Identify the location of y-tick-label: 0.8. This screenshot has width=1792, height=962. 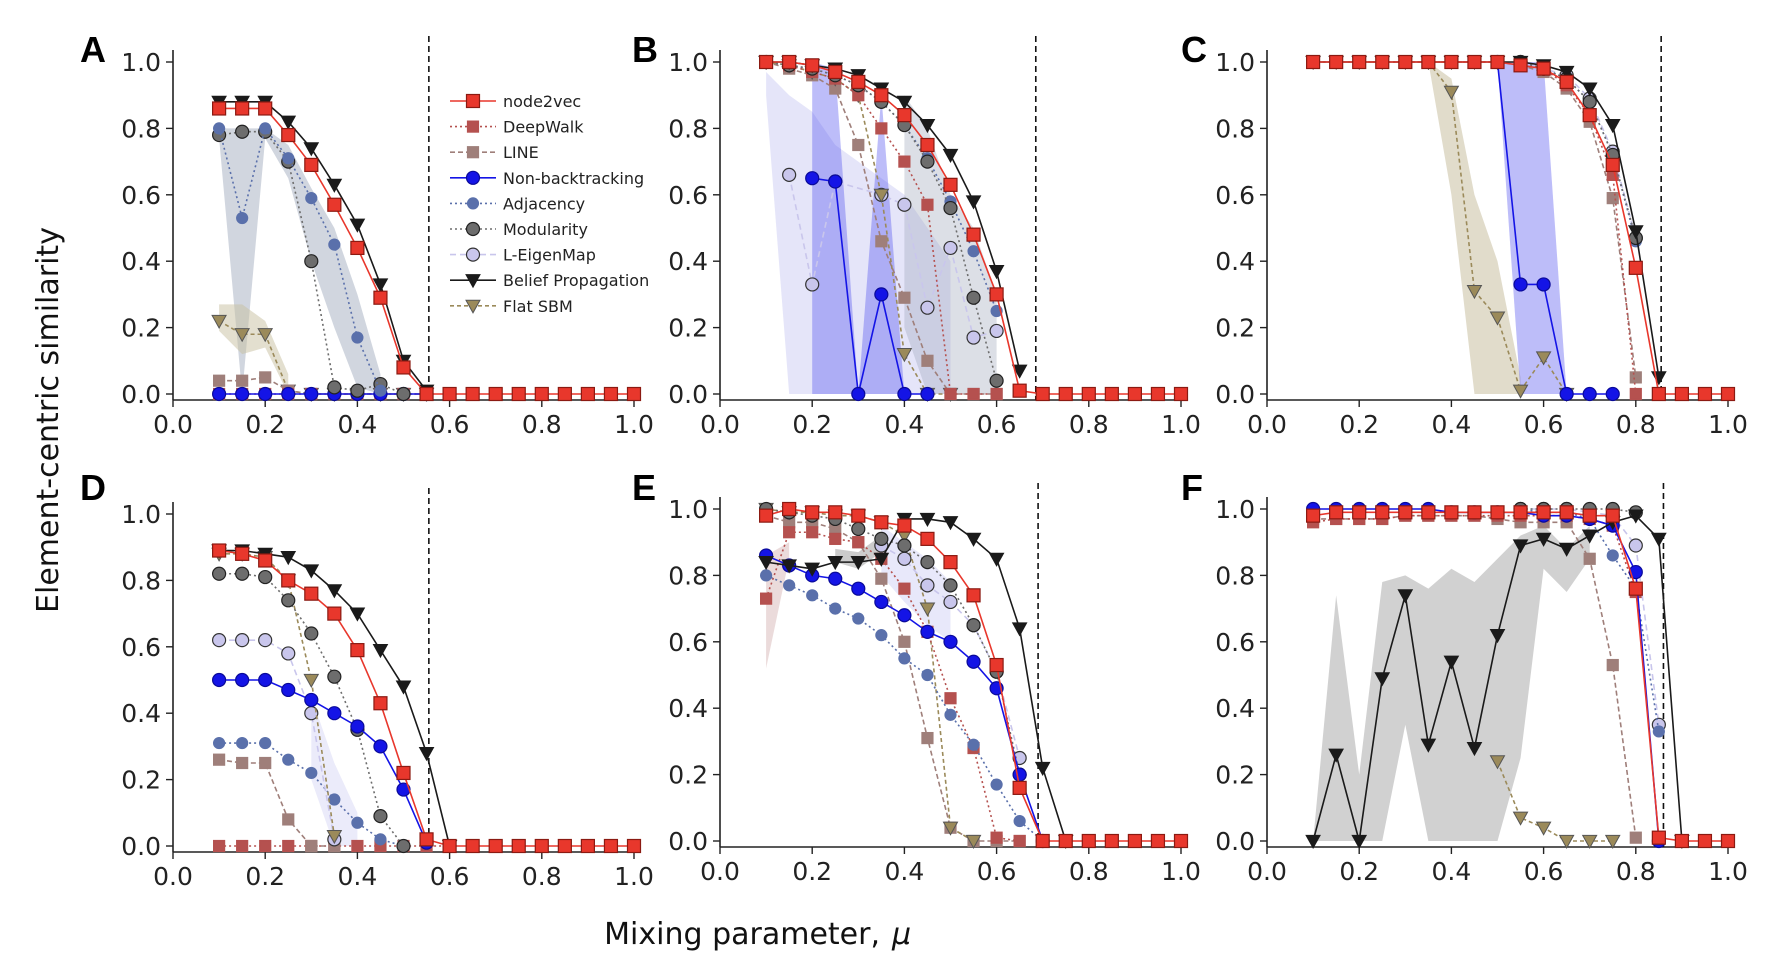
(141, 128).